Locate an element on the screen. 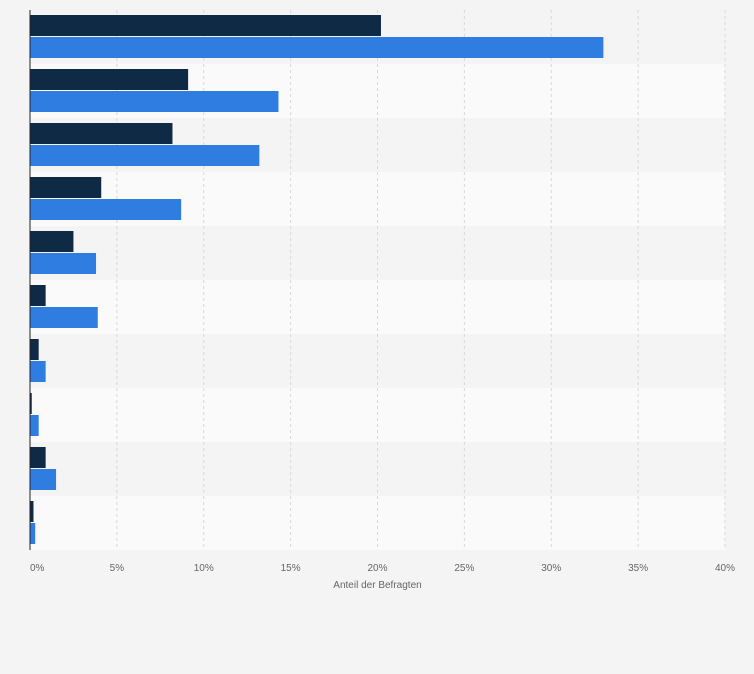 The image size is (754, 674). x-axis-label: Anteil der Befragten is located at coordinates (377, 585).